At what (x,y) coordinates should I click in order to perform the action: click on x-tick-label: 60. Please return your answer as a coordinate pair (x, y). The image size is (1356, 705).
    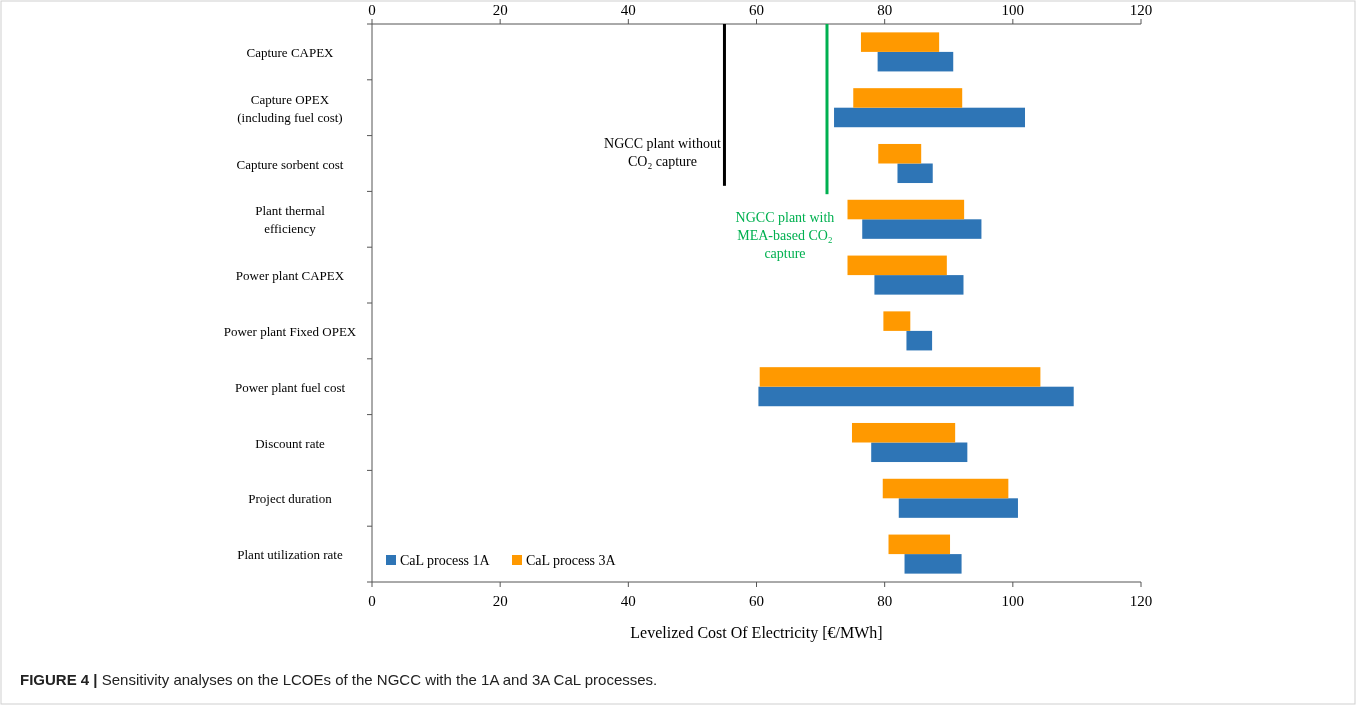
    Looking at the image, I should click on (756, 10).